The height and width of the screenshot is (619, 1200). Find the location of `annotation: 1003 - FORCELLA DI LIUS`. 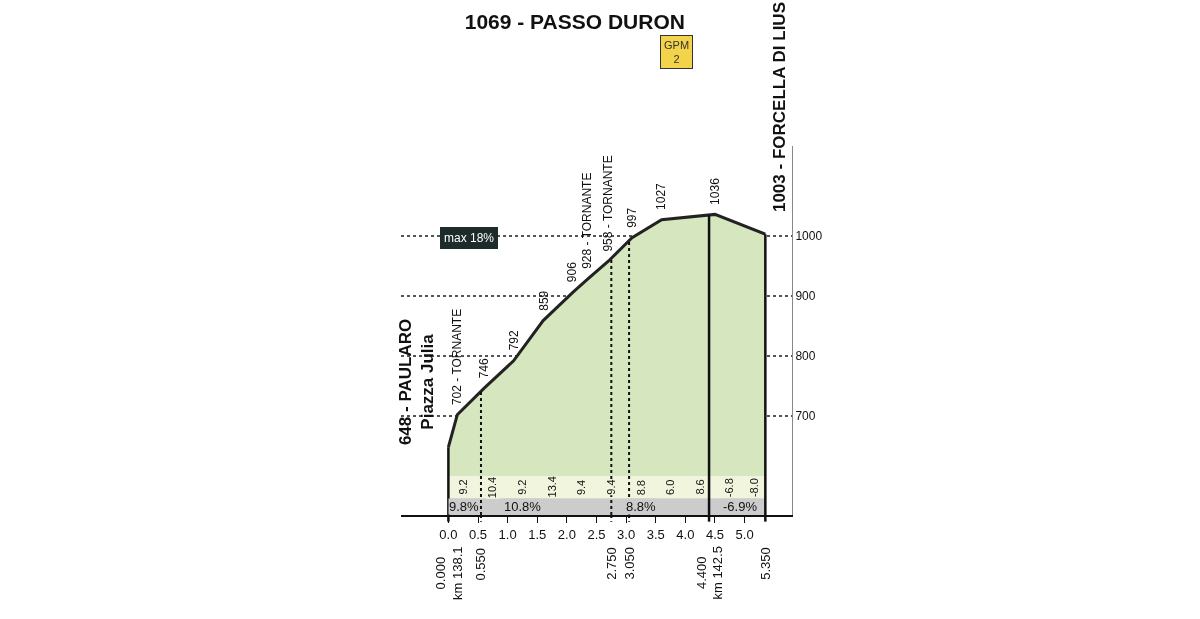

annotation: 1003 - FORCELLA DI LIUS is located at coordinates (779, 107).